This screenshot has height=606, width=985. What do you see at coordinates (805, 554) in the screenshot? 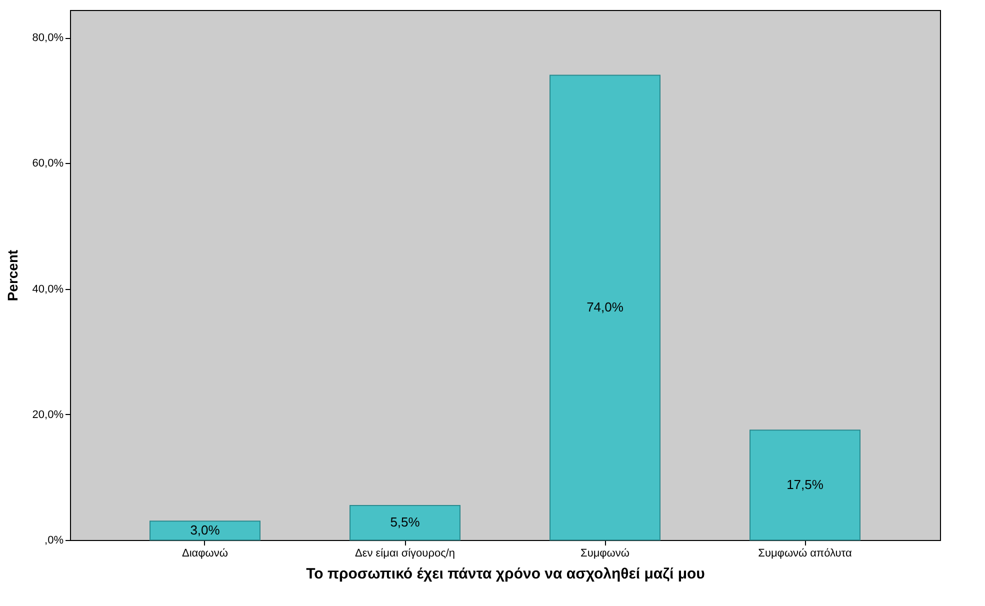
I see `x-tick-label: Συμφωνώ απόλυτα` at bounding box center [805, 554].